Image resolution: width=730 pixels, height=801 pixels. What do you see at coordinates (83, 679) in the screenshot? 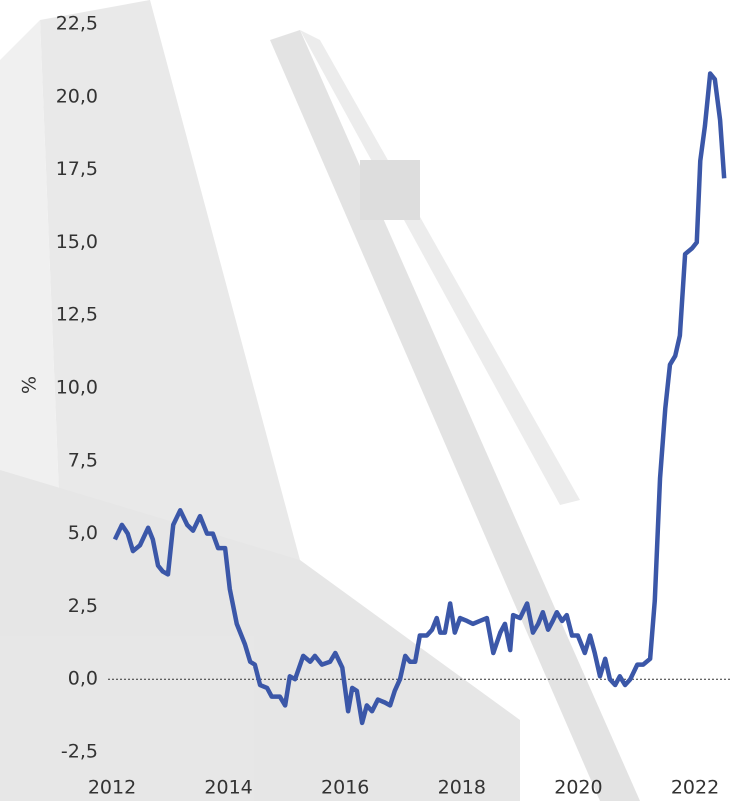
I see `y-tick-label: 0,0` at bounding box center [83, 679].